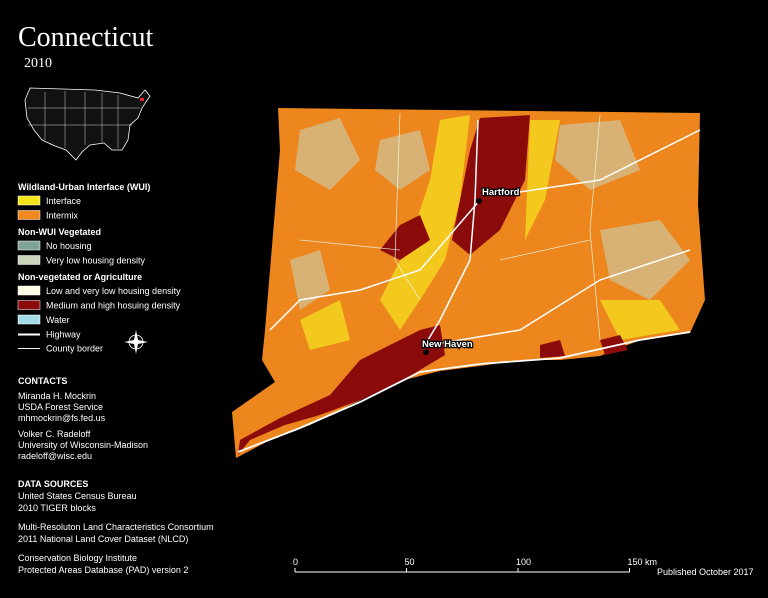  Describe the element at coordinates (410, 562) in the screenshot. I see `scale-label: 50` at that location.